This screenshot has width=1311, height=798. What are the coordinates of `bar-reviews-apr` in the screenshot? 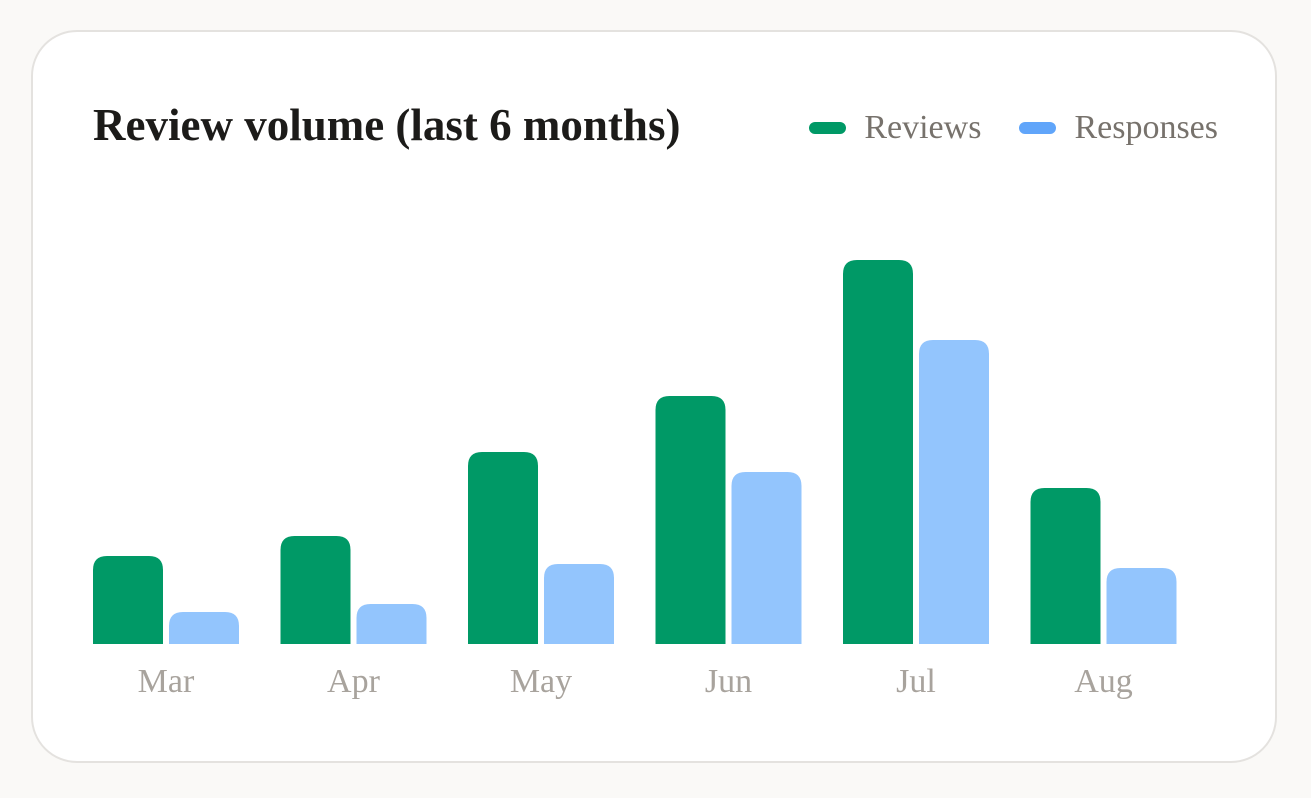 It's located at (315, 590).